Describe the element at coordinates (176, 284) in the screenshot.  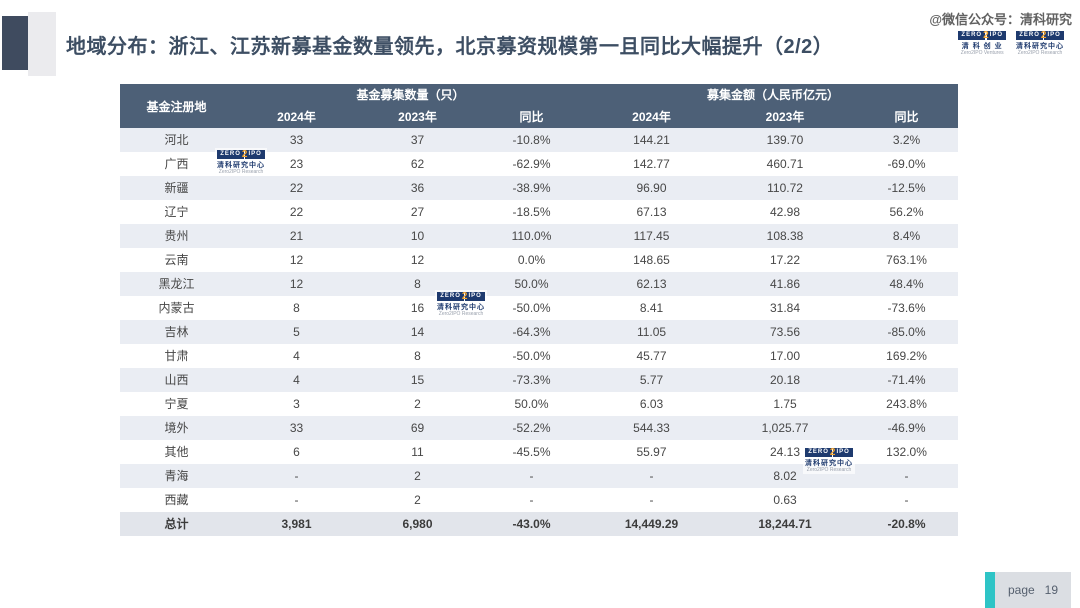
I see `region-cell: 黑龙江` at that location.